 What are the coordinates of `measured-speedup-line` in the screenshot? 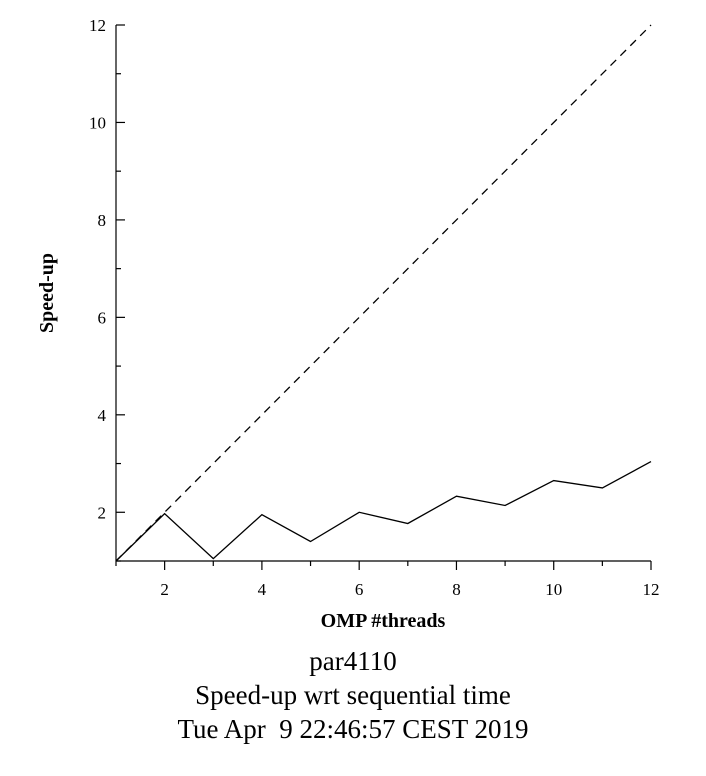 It's located at (383, 511).